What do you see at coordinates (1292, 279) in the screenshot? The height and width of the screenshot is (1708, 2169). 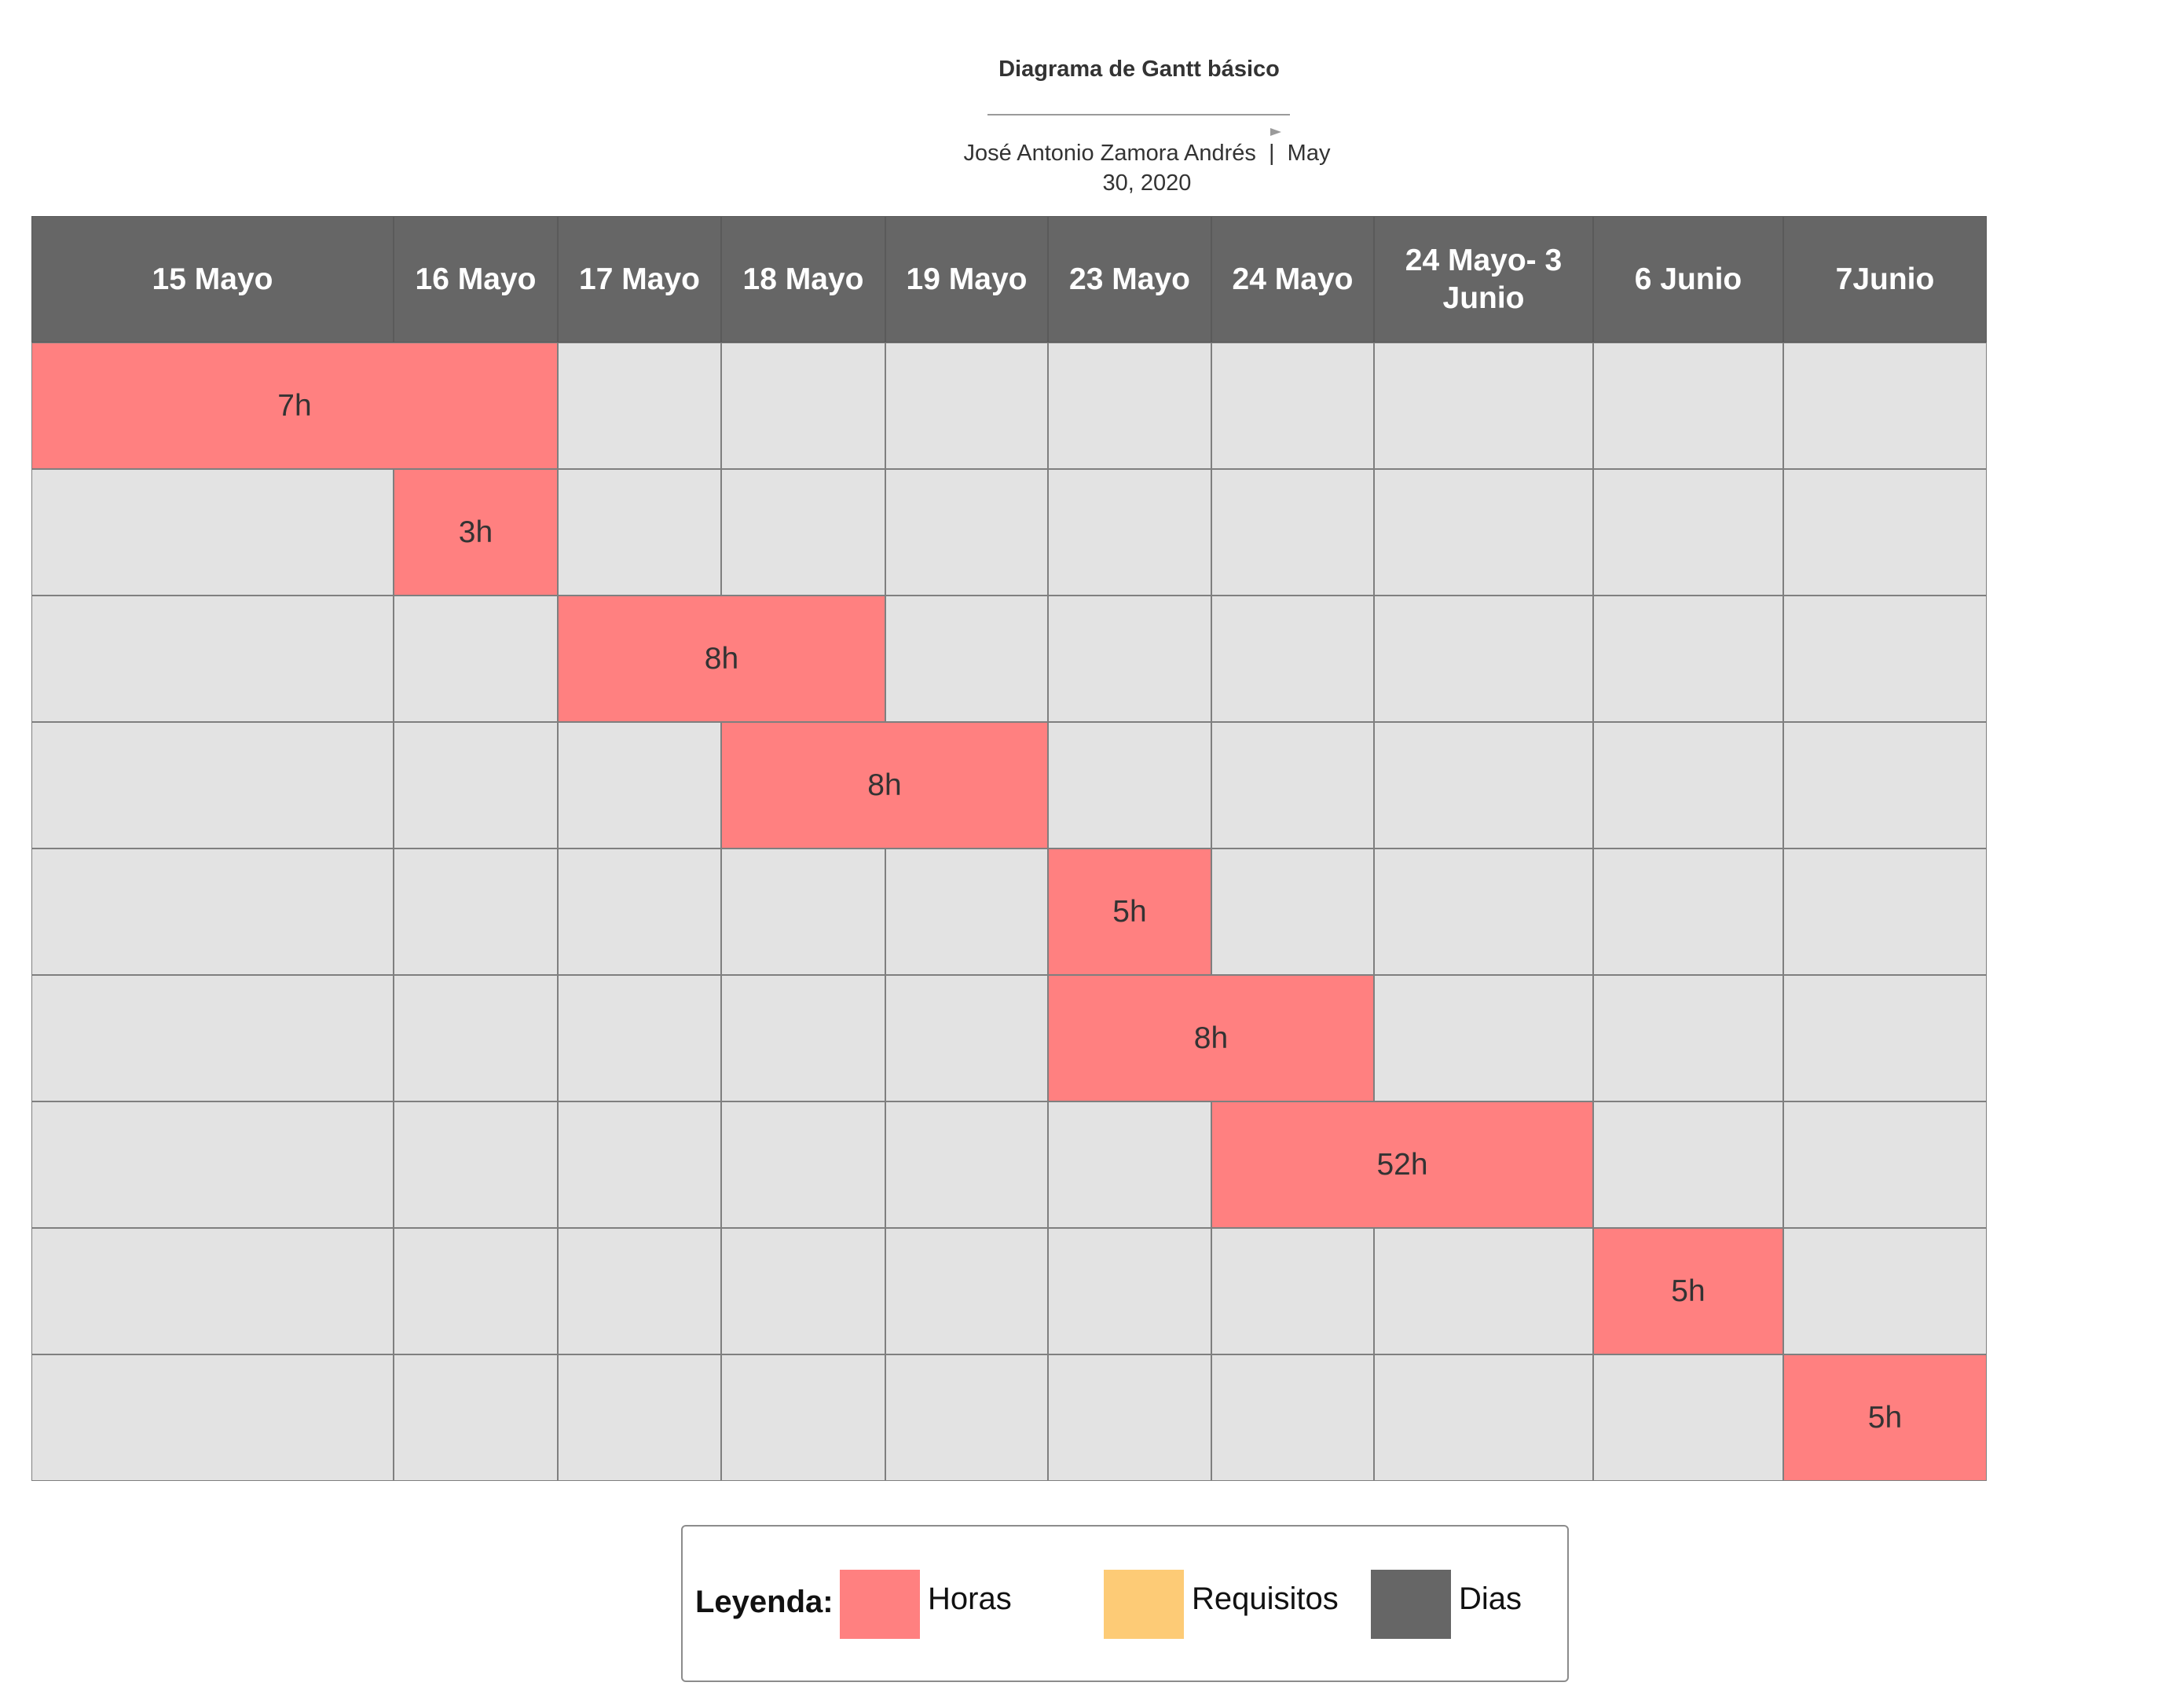 I see `column-header: 24 Mayo` at bounding box center [1292, 279].